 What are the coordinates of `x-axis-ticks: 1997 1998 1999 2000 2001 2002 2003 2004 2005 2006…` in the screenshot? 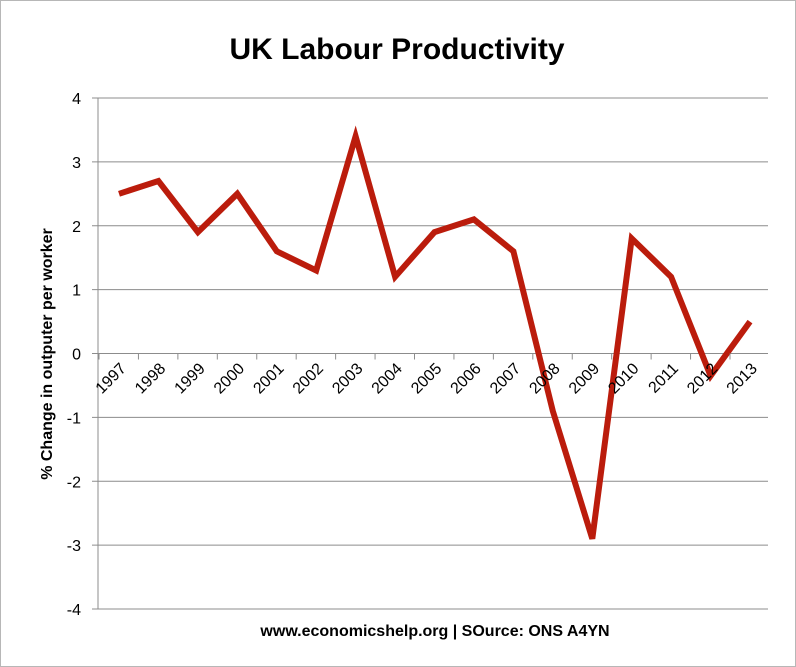 It's located at (427, 375).